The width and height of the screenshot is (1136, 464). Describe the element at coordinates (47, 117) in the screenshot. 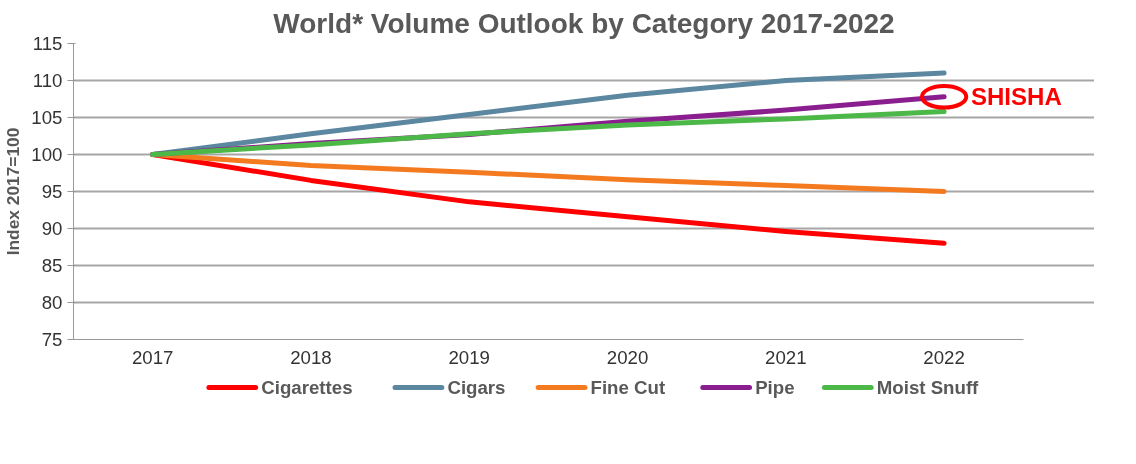

I see `y-tick-label: 105` at that location.